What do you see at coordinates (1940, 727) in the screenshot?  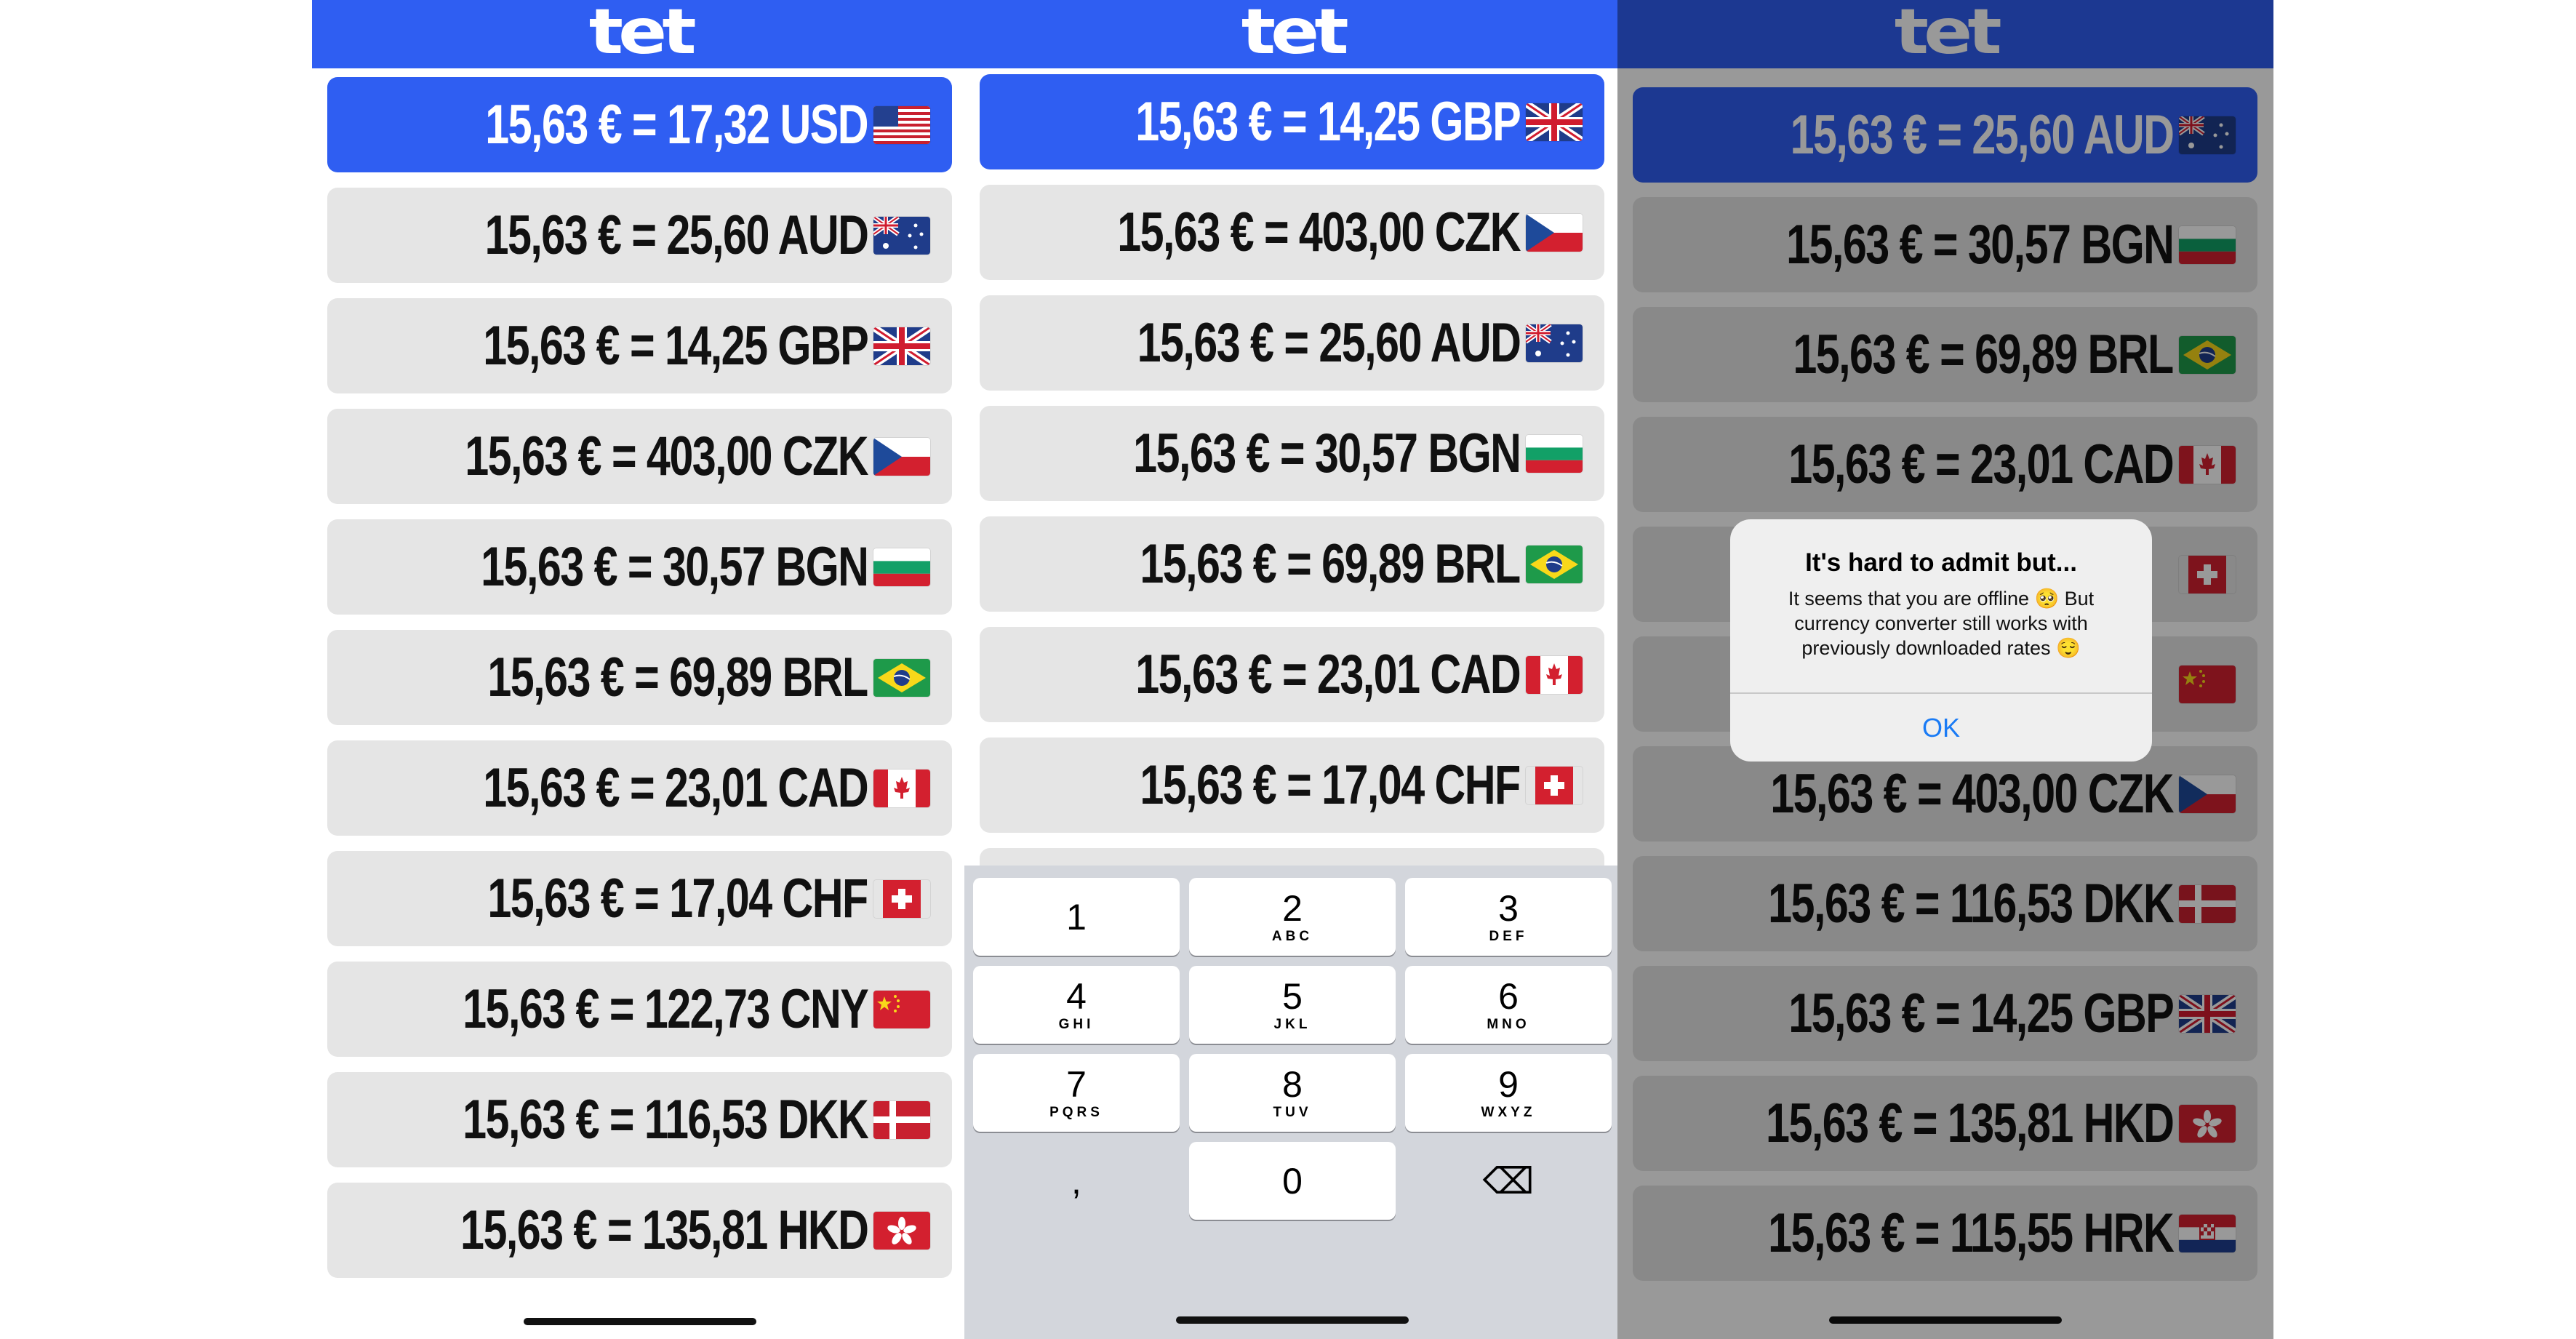 I see `alert-ok-button: OK` at bounding box center [1940, 727].